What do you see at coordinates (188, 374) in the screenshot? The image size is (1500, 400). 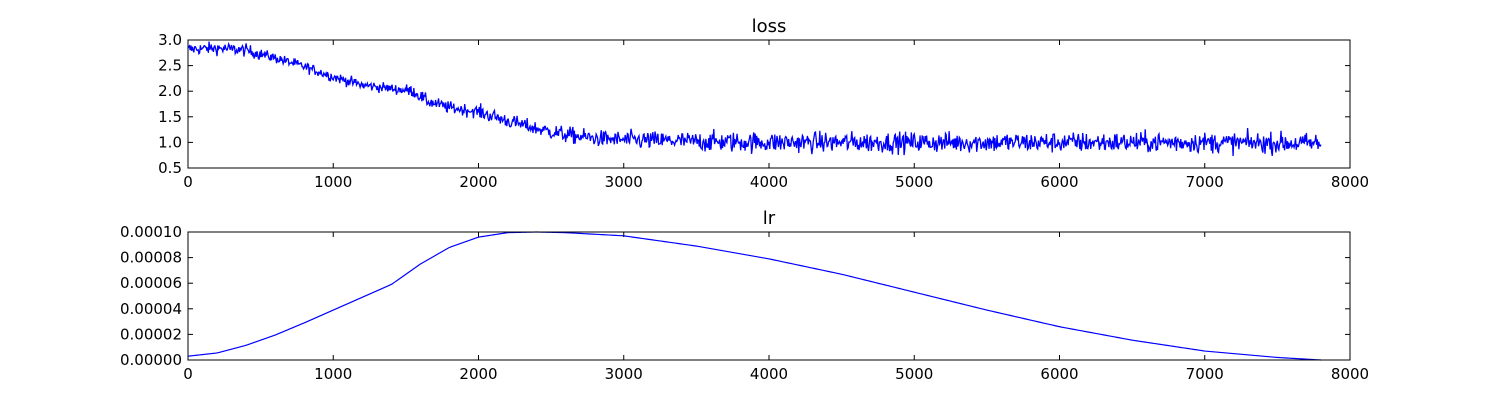 I see `lr-xtick-label: 0` at bounding box center [188, 374].